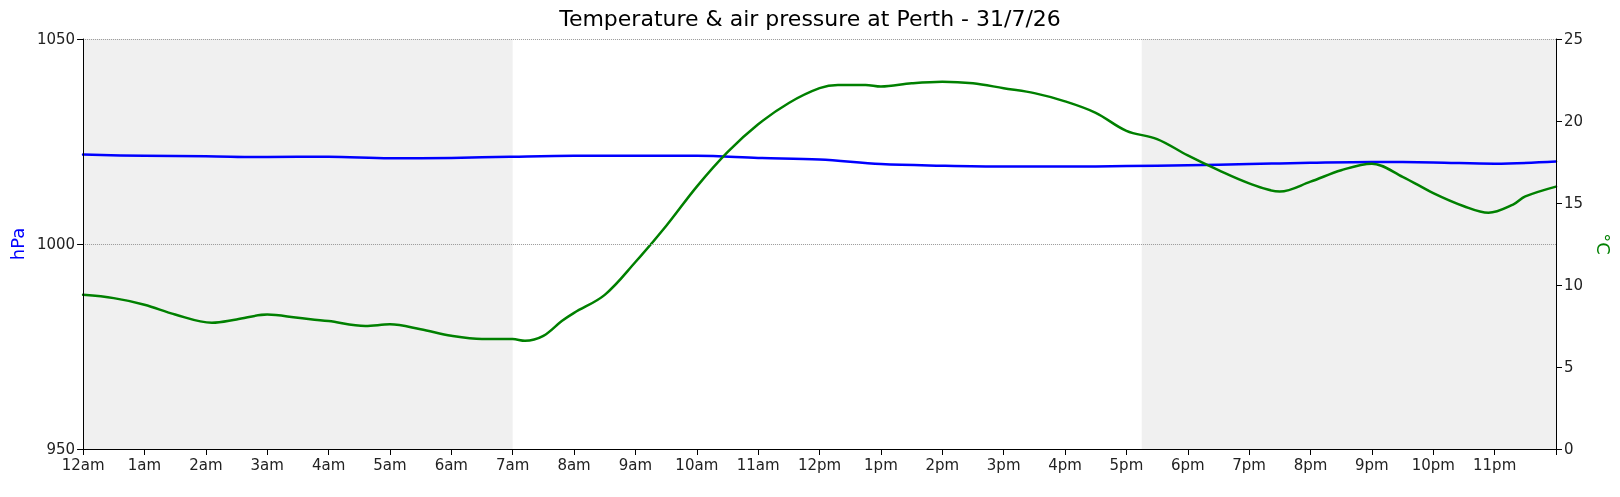 This screenshot has width=1620, height=497. Describe the element at coordinates (206, 464) in the screenshot. I see `x-tick-label: 2am` at that location.